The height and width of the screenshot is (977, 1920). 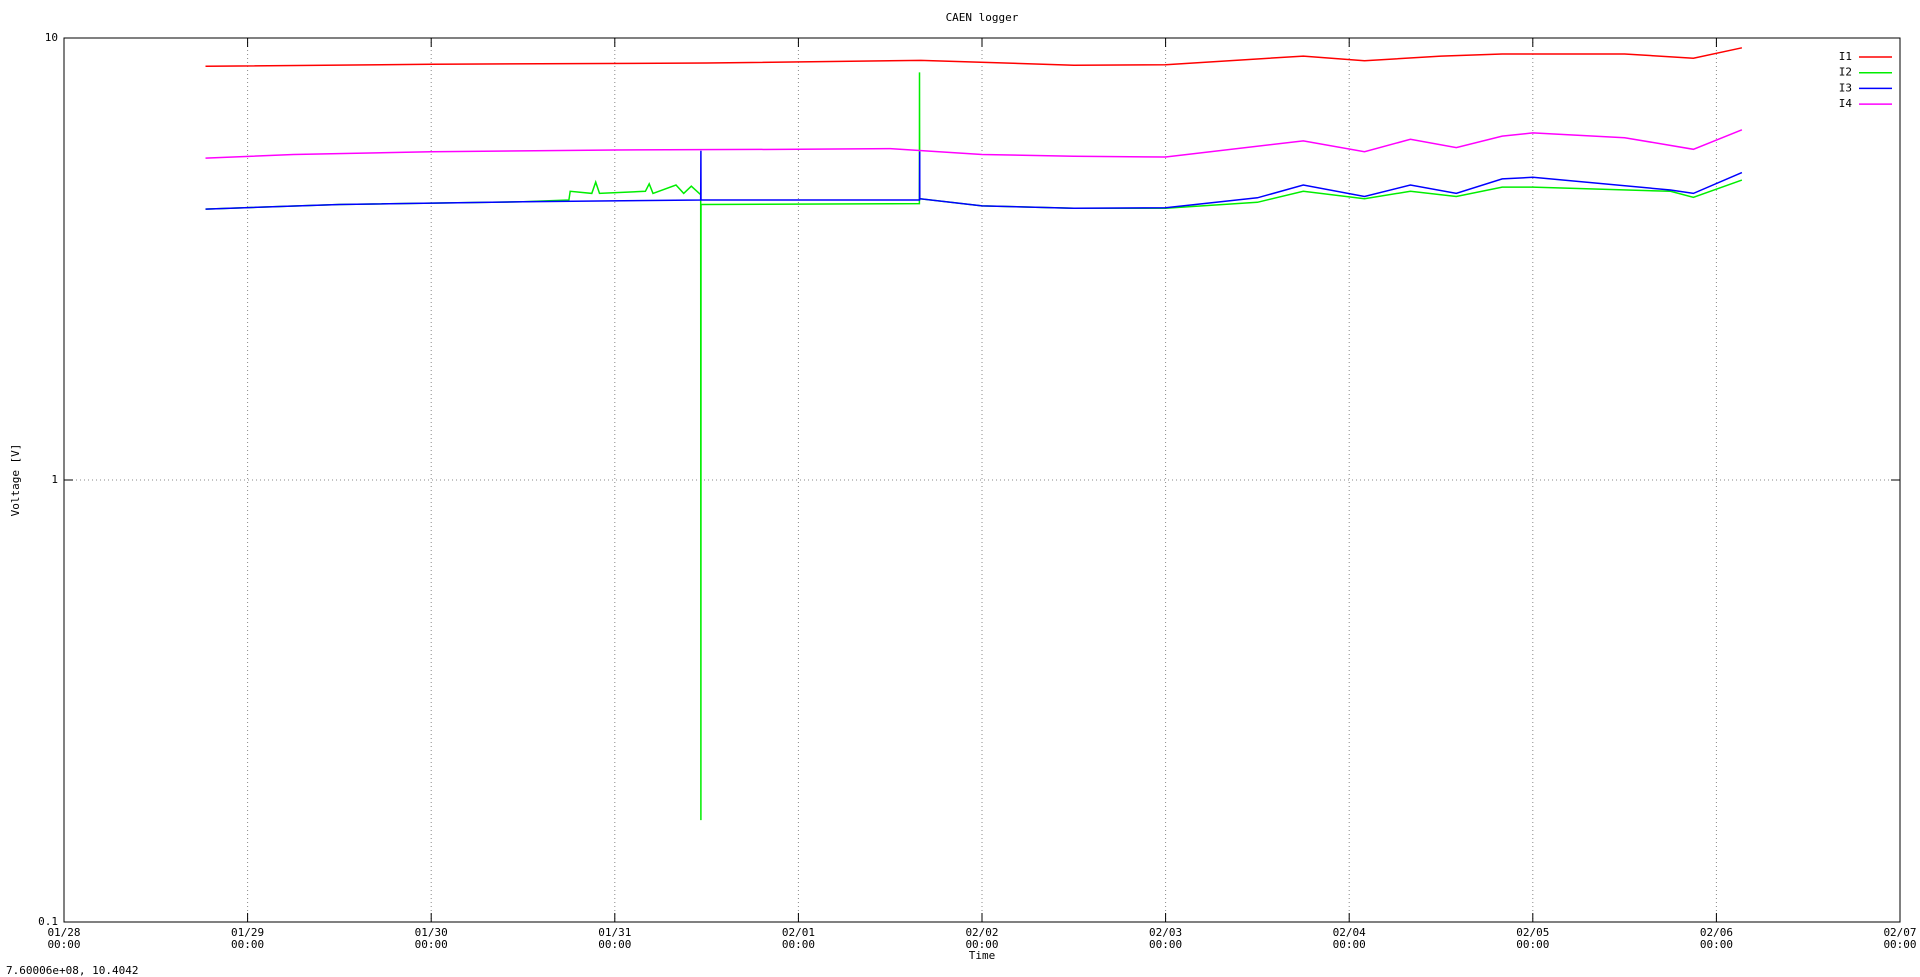 I want to click on x-tick-label: 01/31 00:00, so click(x=615, y=938).